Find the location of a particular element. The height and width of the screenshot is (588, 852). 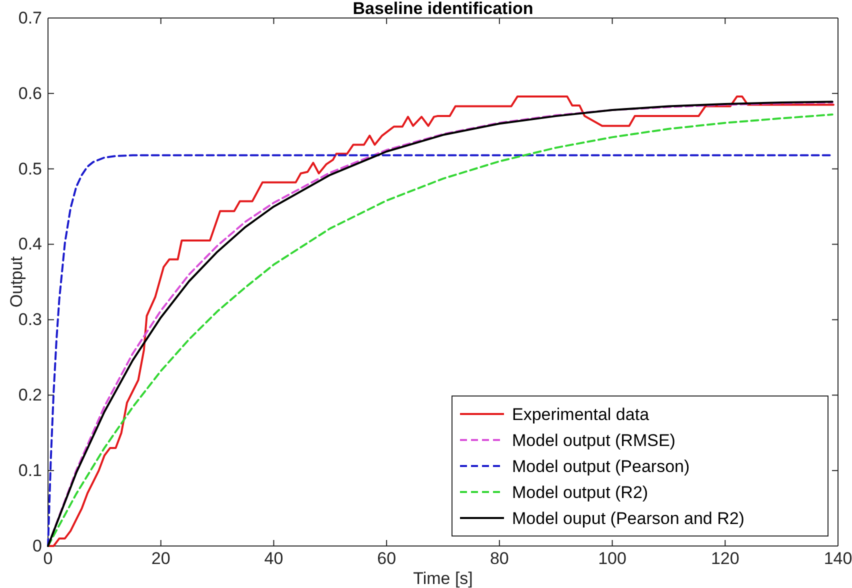

legend-label: Model output (RMSE) is located at coordinates (594, 440).